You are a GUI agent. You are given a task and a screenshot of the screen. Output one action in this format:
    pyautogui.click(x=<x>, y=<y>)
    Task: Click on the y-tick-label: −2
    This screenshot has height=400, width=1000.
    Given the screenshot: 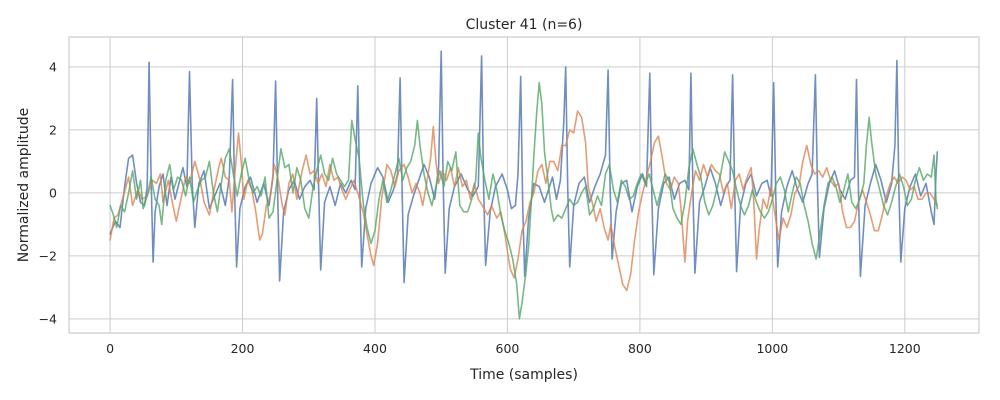 What is the action you would take?
    pyautogui.click(x=48, y=255)
    